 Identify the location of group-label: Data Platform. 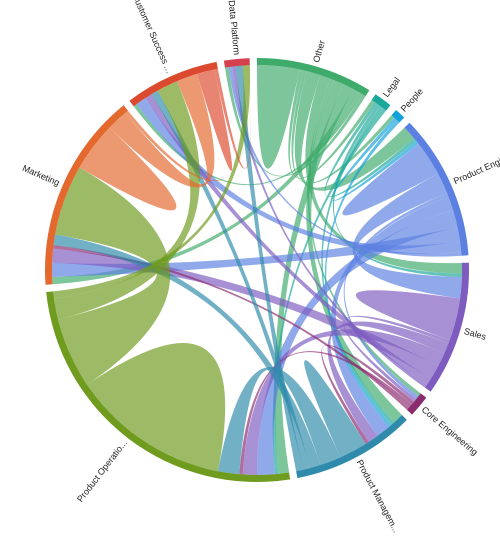
(234, 27).